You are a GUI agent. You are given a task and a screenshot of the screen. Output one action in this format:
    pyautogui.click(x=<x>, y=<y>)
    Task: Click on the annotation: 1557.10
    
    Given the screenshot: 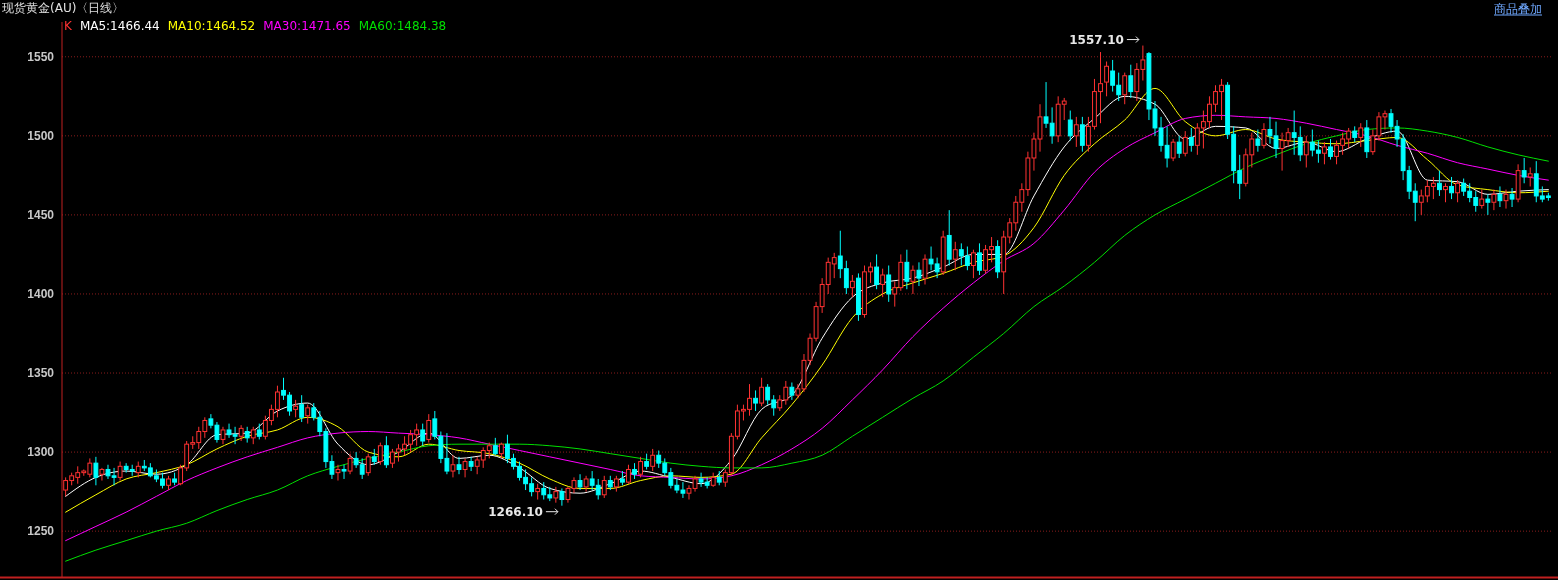 What is the action you would take?
    pyautogui.click(x=1096, y=39)
    